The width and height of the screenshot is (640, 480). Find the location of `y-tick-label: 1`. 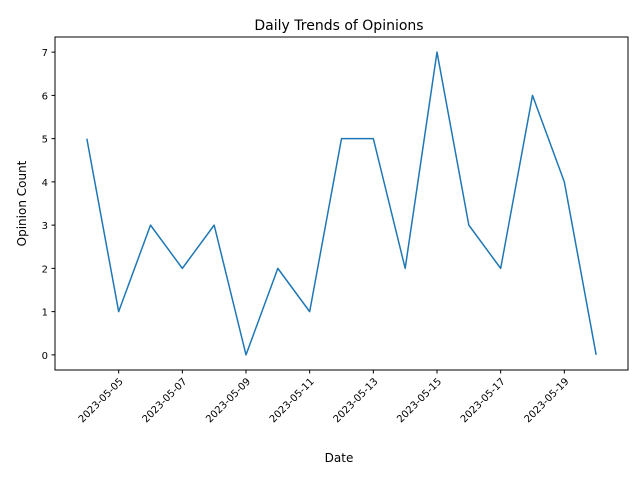

y-tick-label: 1 is located at coordinates (45, 313).